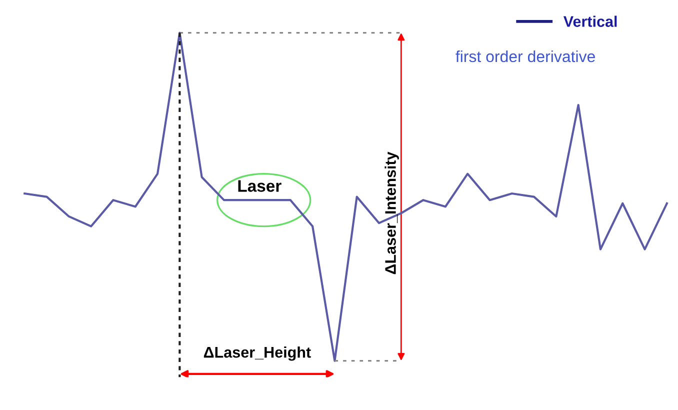  What do you see at coordinates (257, 353) in the screenshot?
I see `annotation: ΔLaser_Height` at bounding box center [257, 353].